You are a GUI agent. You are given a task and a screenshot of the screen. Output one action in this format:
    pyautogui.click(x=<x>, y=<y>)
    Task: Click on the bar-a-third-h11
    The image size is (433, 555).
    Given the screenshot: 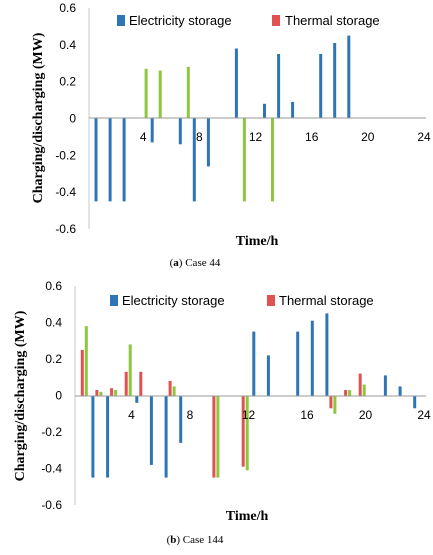 What is the action you would take?
    pyautogui.click(x=244, y=160)
    